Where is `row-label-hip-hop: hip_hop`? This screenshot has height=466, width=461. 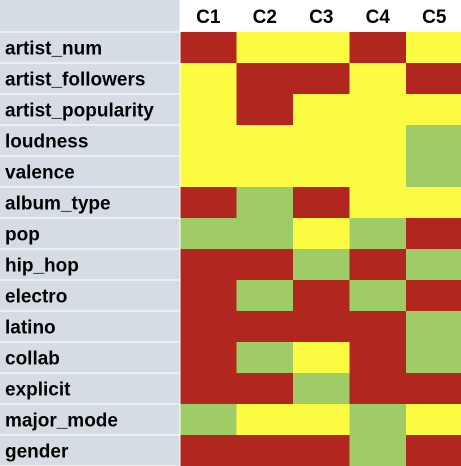
row-label-hip-hop: hip_hop is located at coordinates (42, 266).